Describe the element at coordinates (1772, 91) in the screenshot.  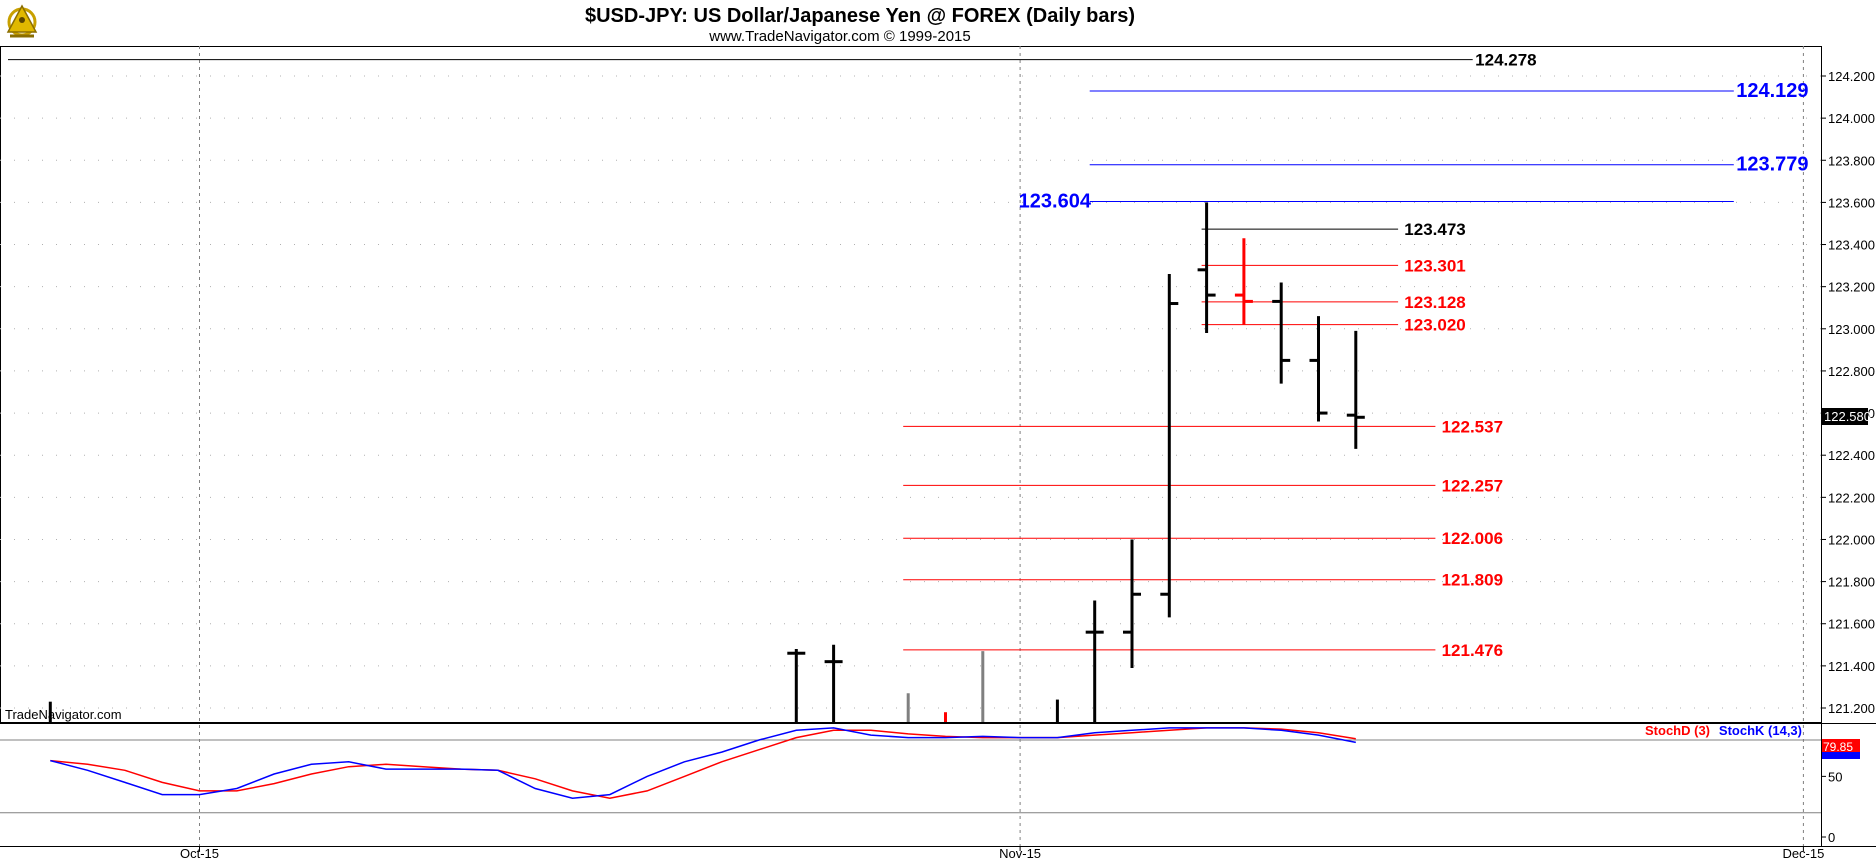
I see `level-label: 124.129` at that location.